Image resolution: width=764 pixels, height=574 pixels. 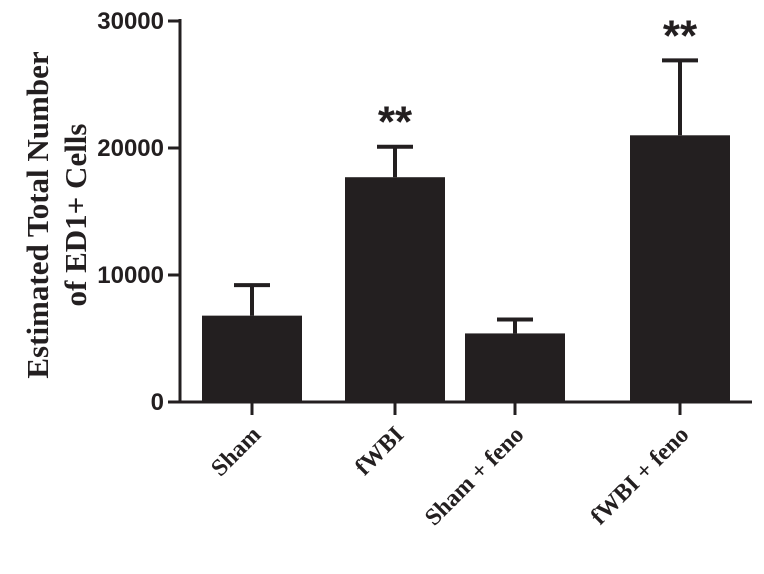 I want to click on x-tick-label: fWBI + feno, so click(x=640, y=476).